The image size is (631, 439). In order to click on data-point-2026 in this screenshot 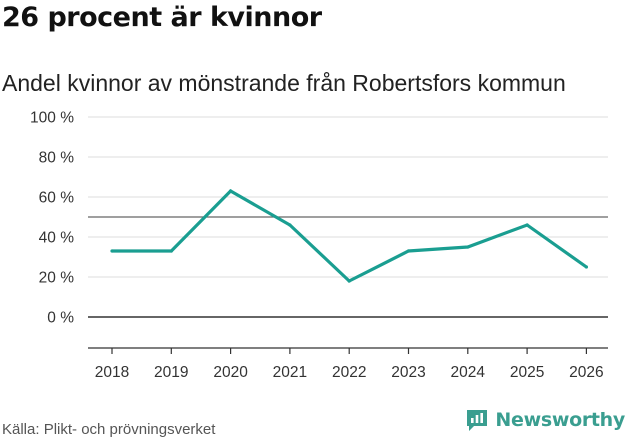, I will do `click(586, 267)`.